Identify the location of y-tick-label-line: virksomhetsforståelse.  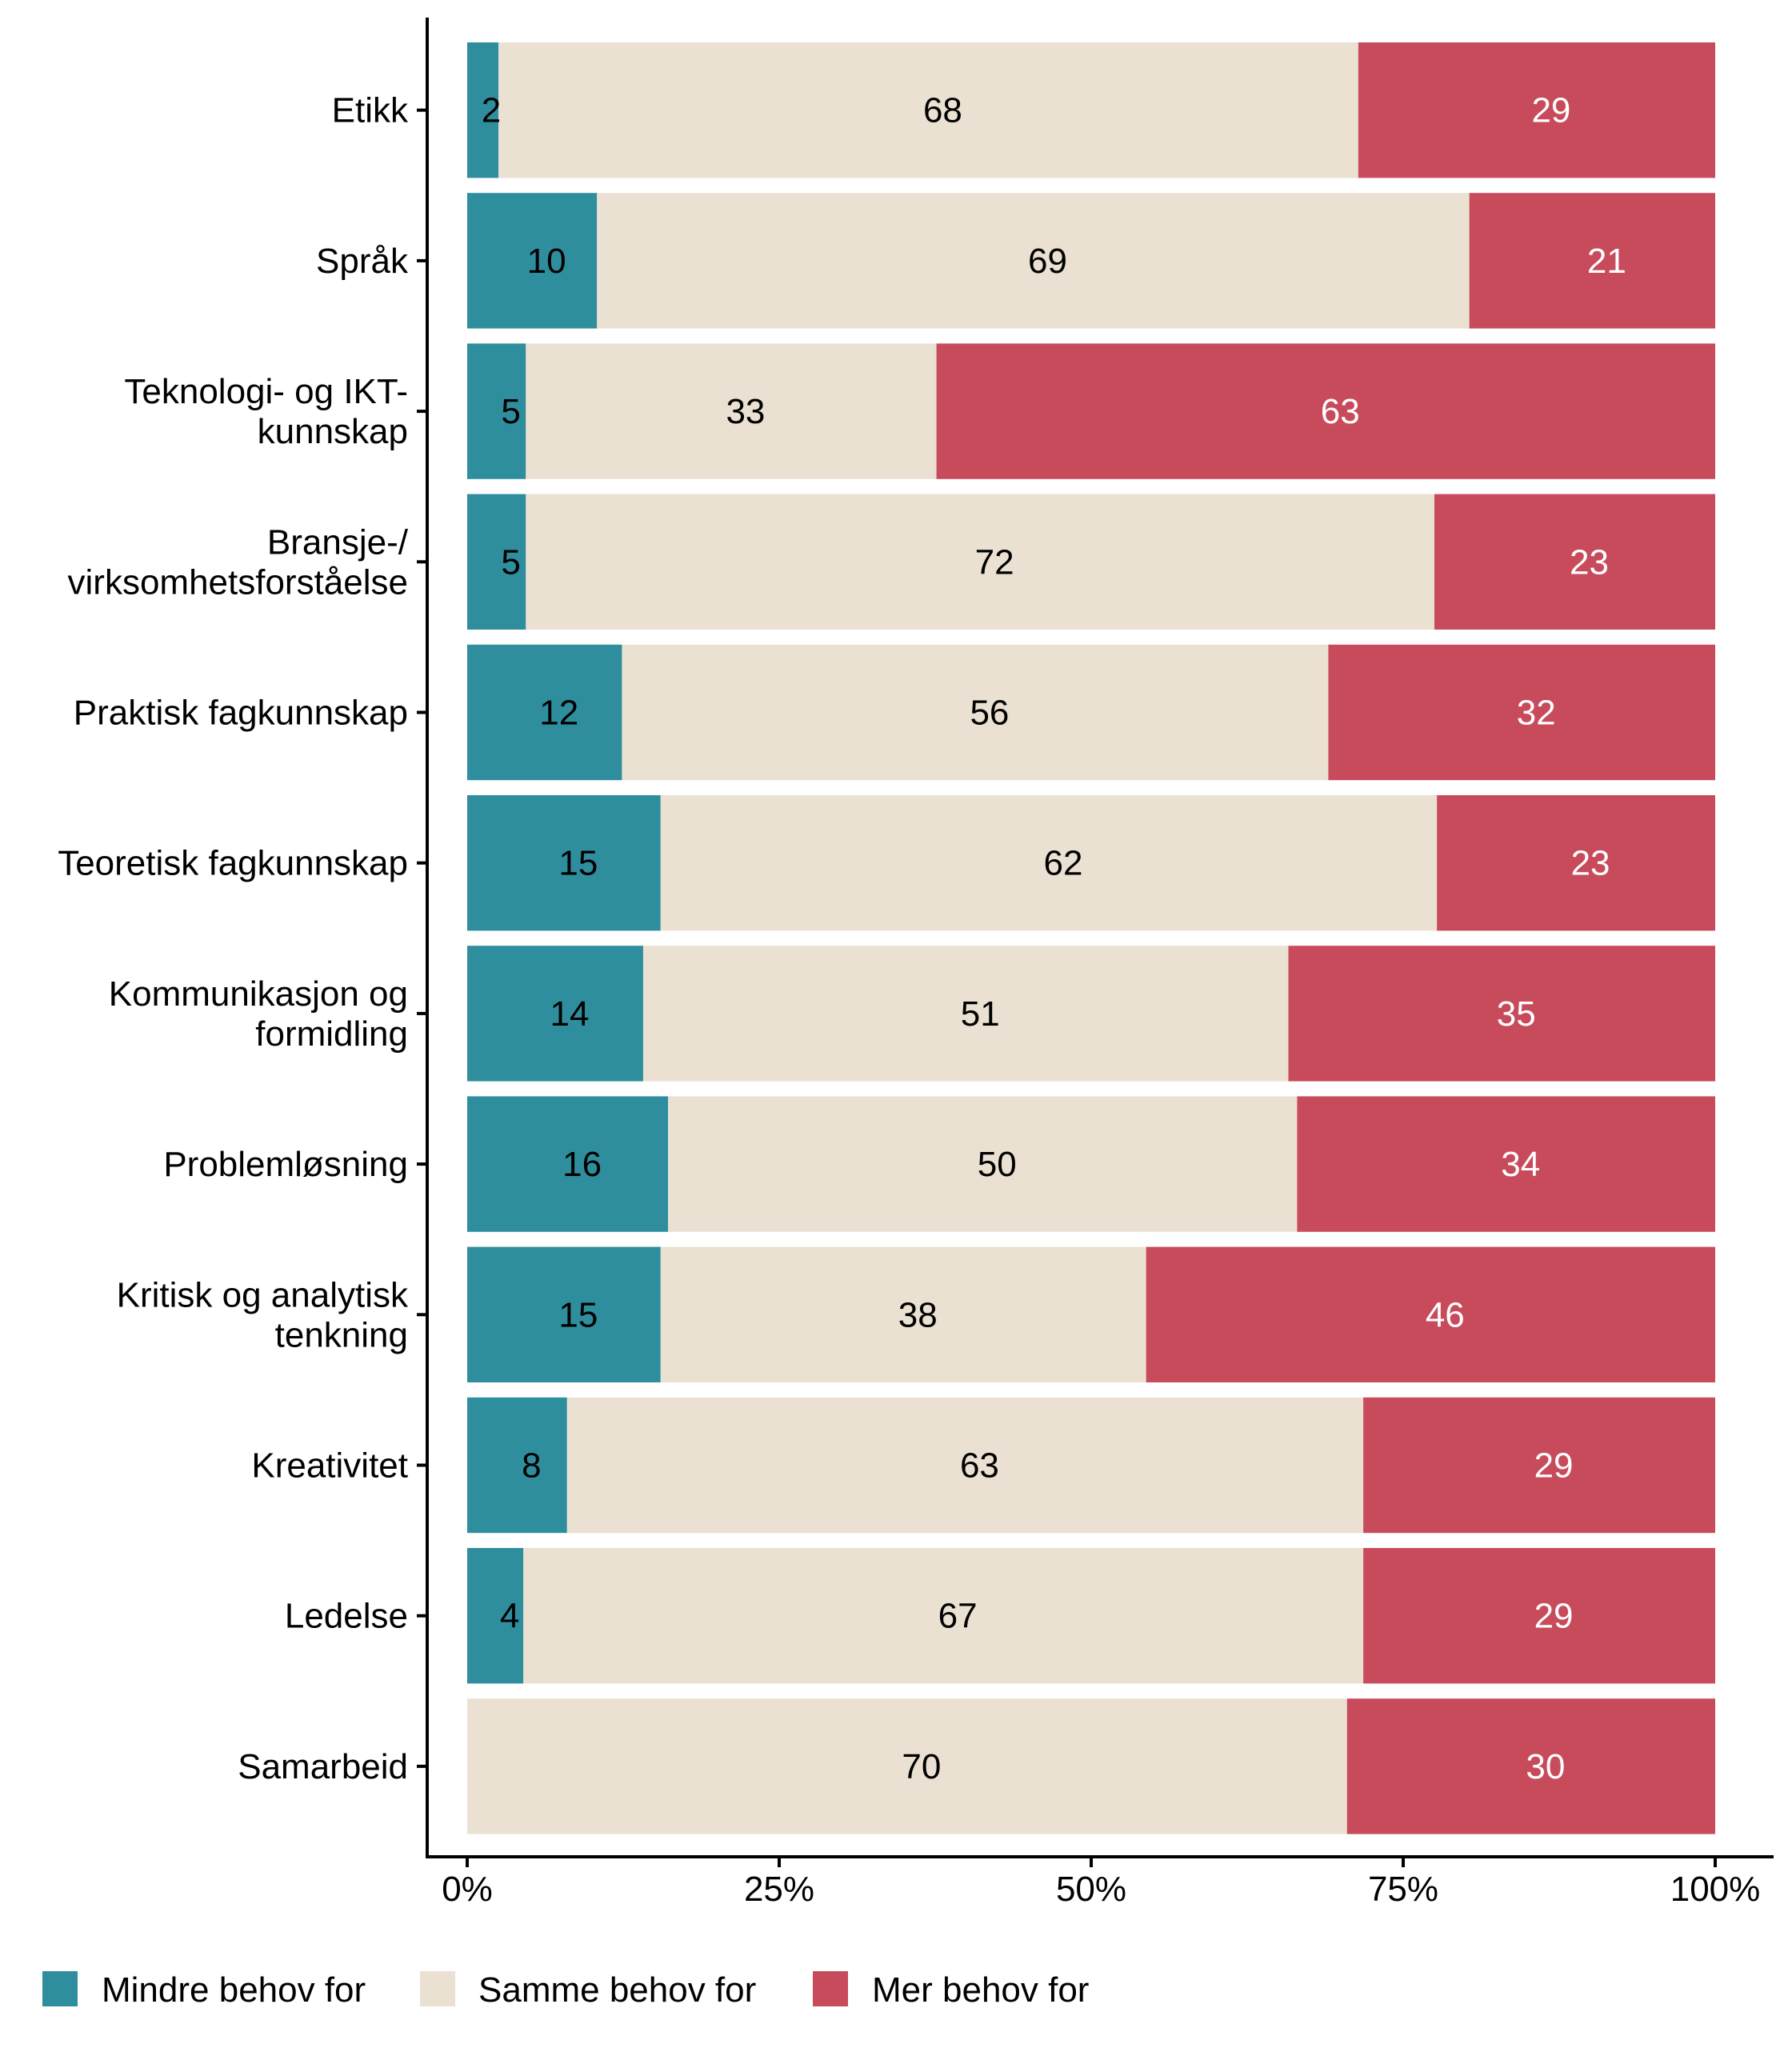
(238, 582).